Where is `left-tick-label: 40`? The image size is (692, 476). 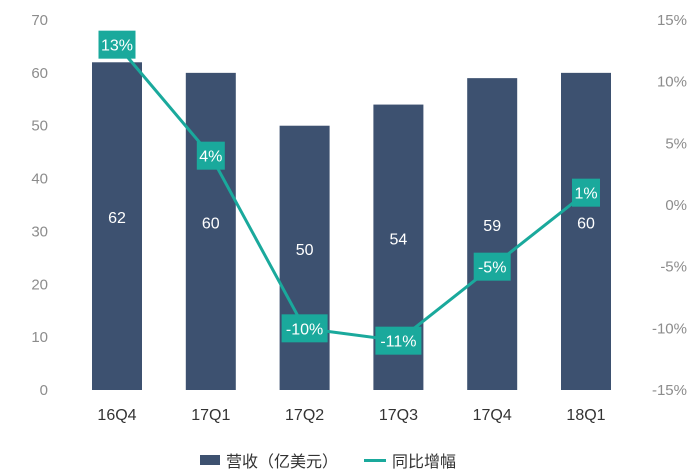
left-tick-label: 40 is located at coordinates (39, 179).